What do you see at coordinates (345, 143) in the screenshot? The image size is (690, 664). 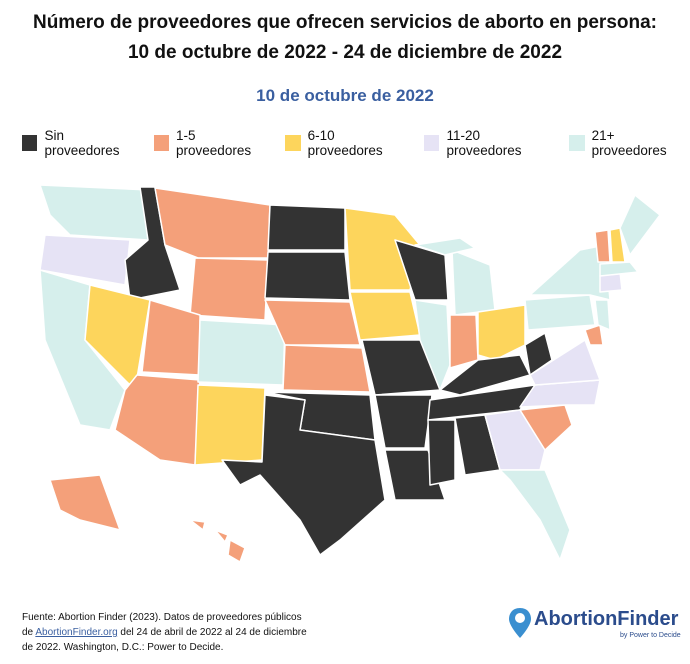 I see `legend-label: 6-10 proveedores` at bounding box center [345, 143].